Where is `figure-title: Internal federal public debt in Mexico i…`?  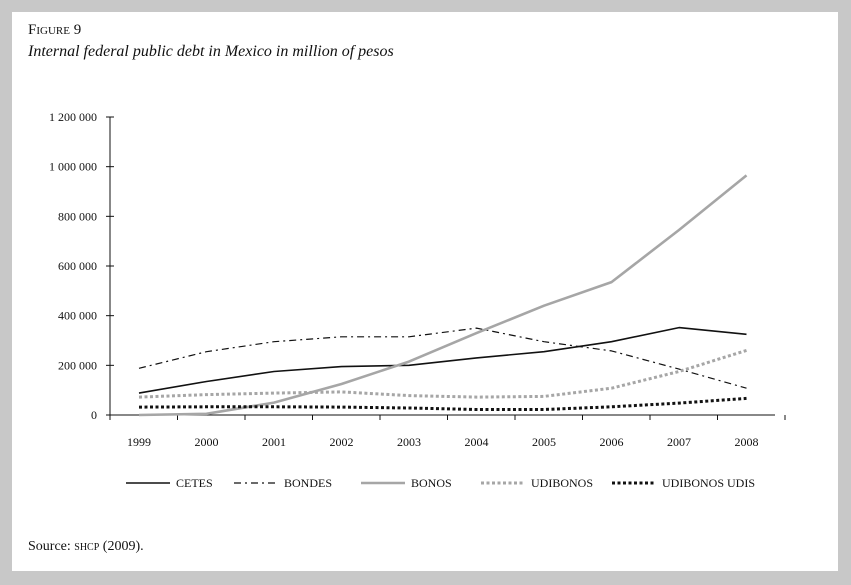
figure-title: Internal federal public debt in Mexico i… is located at coordinates (211, 51).